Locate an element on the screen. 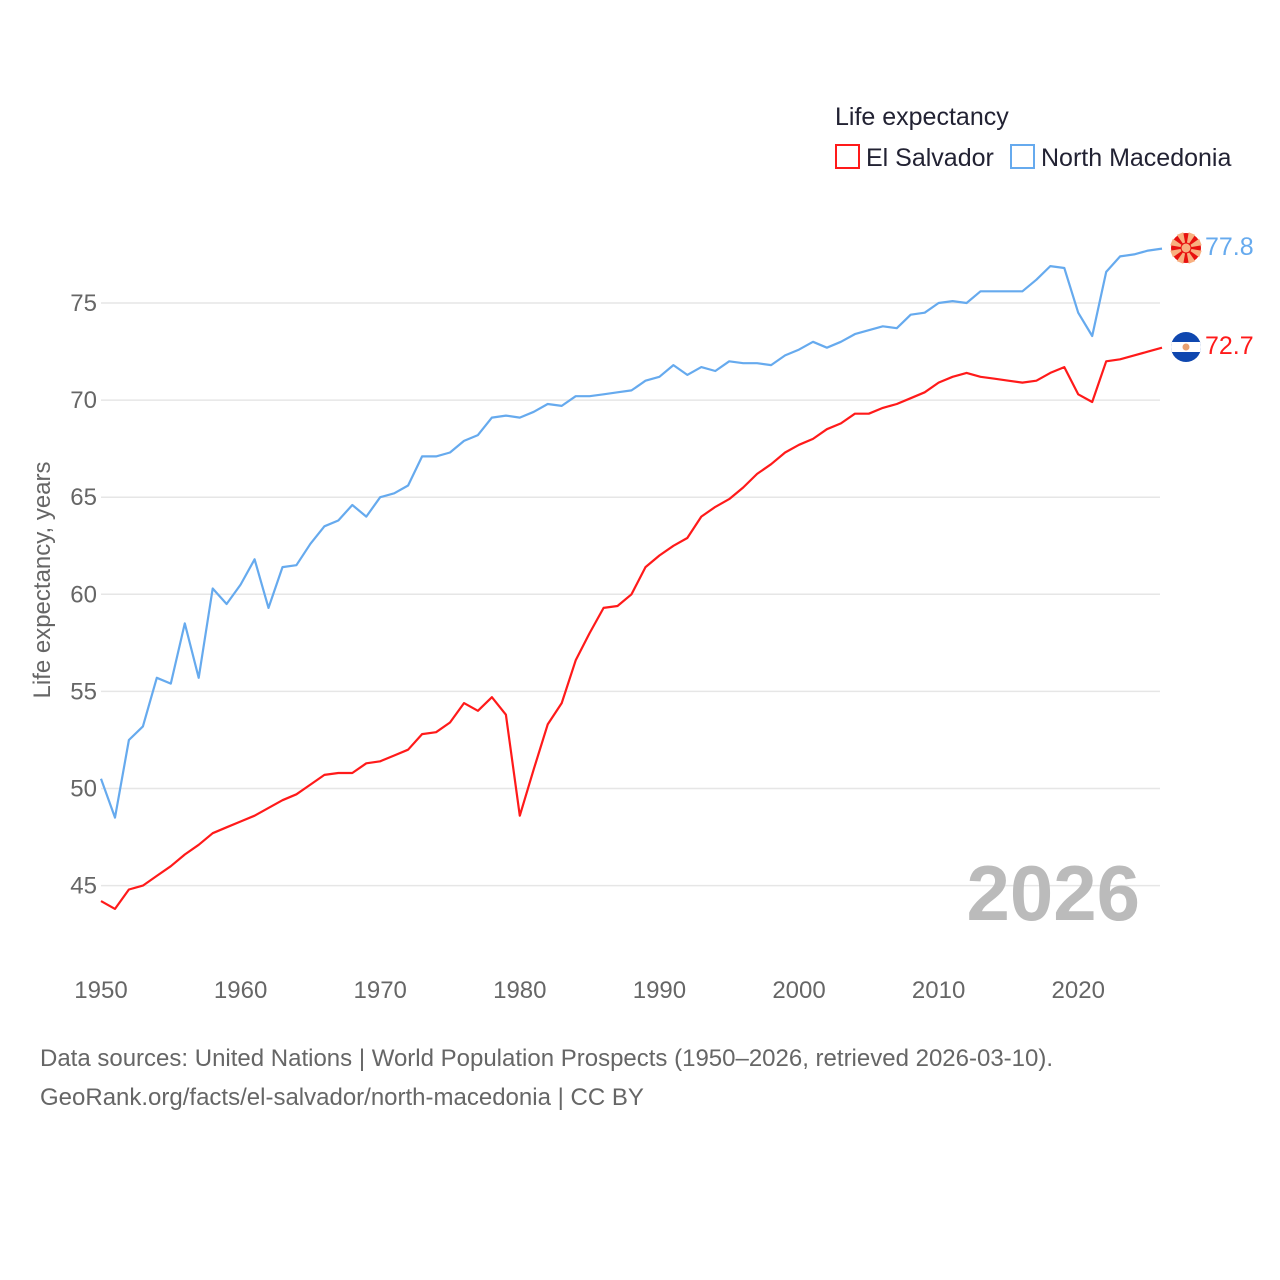 This screenshot has width=1280, height=1280. y-tick-65: 65 is located at coordinates (83, 497).